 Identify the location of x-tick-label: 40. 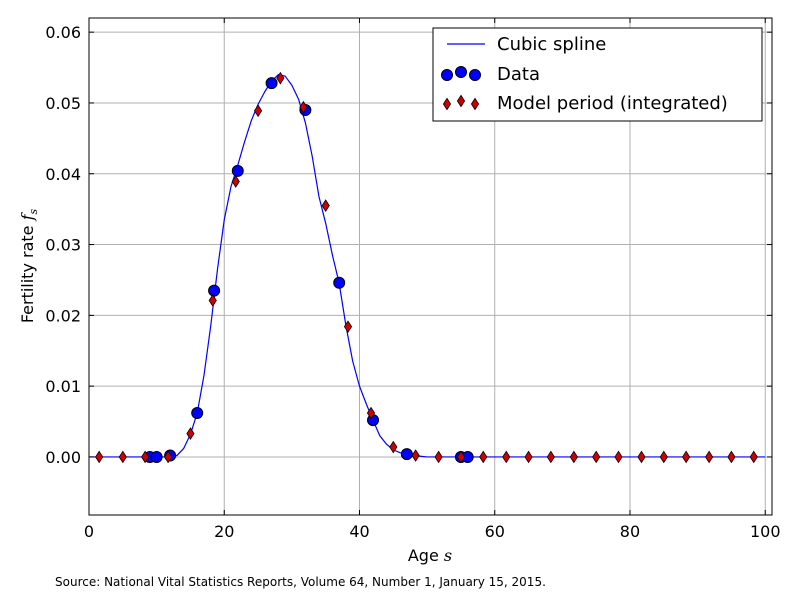
(359, 531).